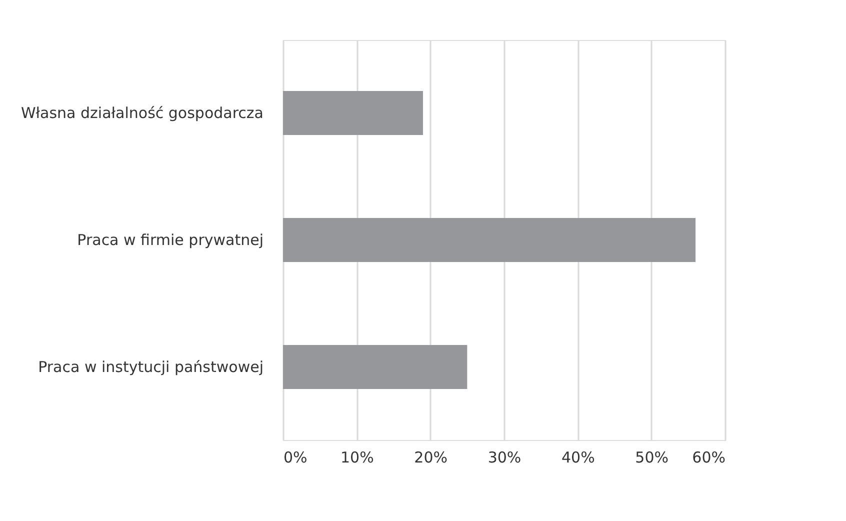 This screenshot has width=846, height=521. I want to click on x-tick-label: 0%, so click(296, 457).